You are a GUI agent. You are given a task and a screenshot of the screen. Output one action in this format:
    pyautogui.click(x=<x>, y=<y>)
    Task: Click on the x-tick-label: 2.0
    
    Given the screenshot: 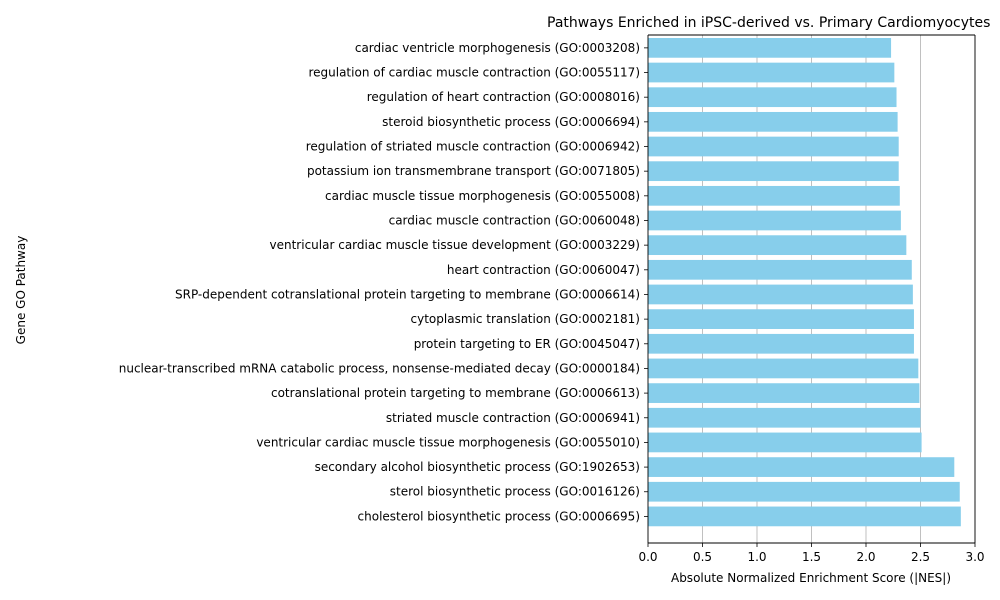 What is the action you would take?
    pyautogui.click(x=865, y=557)
    